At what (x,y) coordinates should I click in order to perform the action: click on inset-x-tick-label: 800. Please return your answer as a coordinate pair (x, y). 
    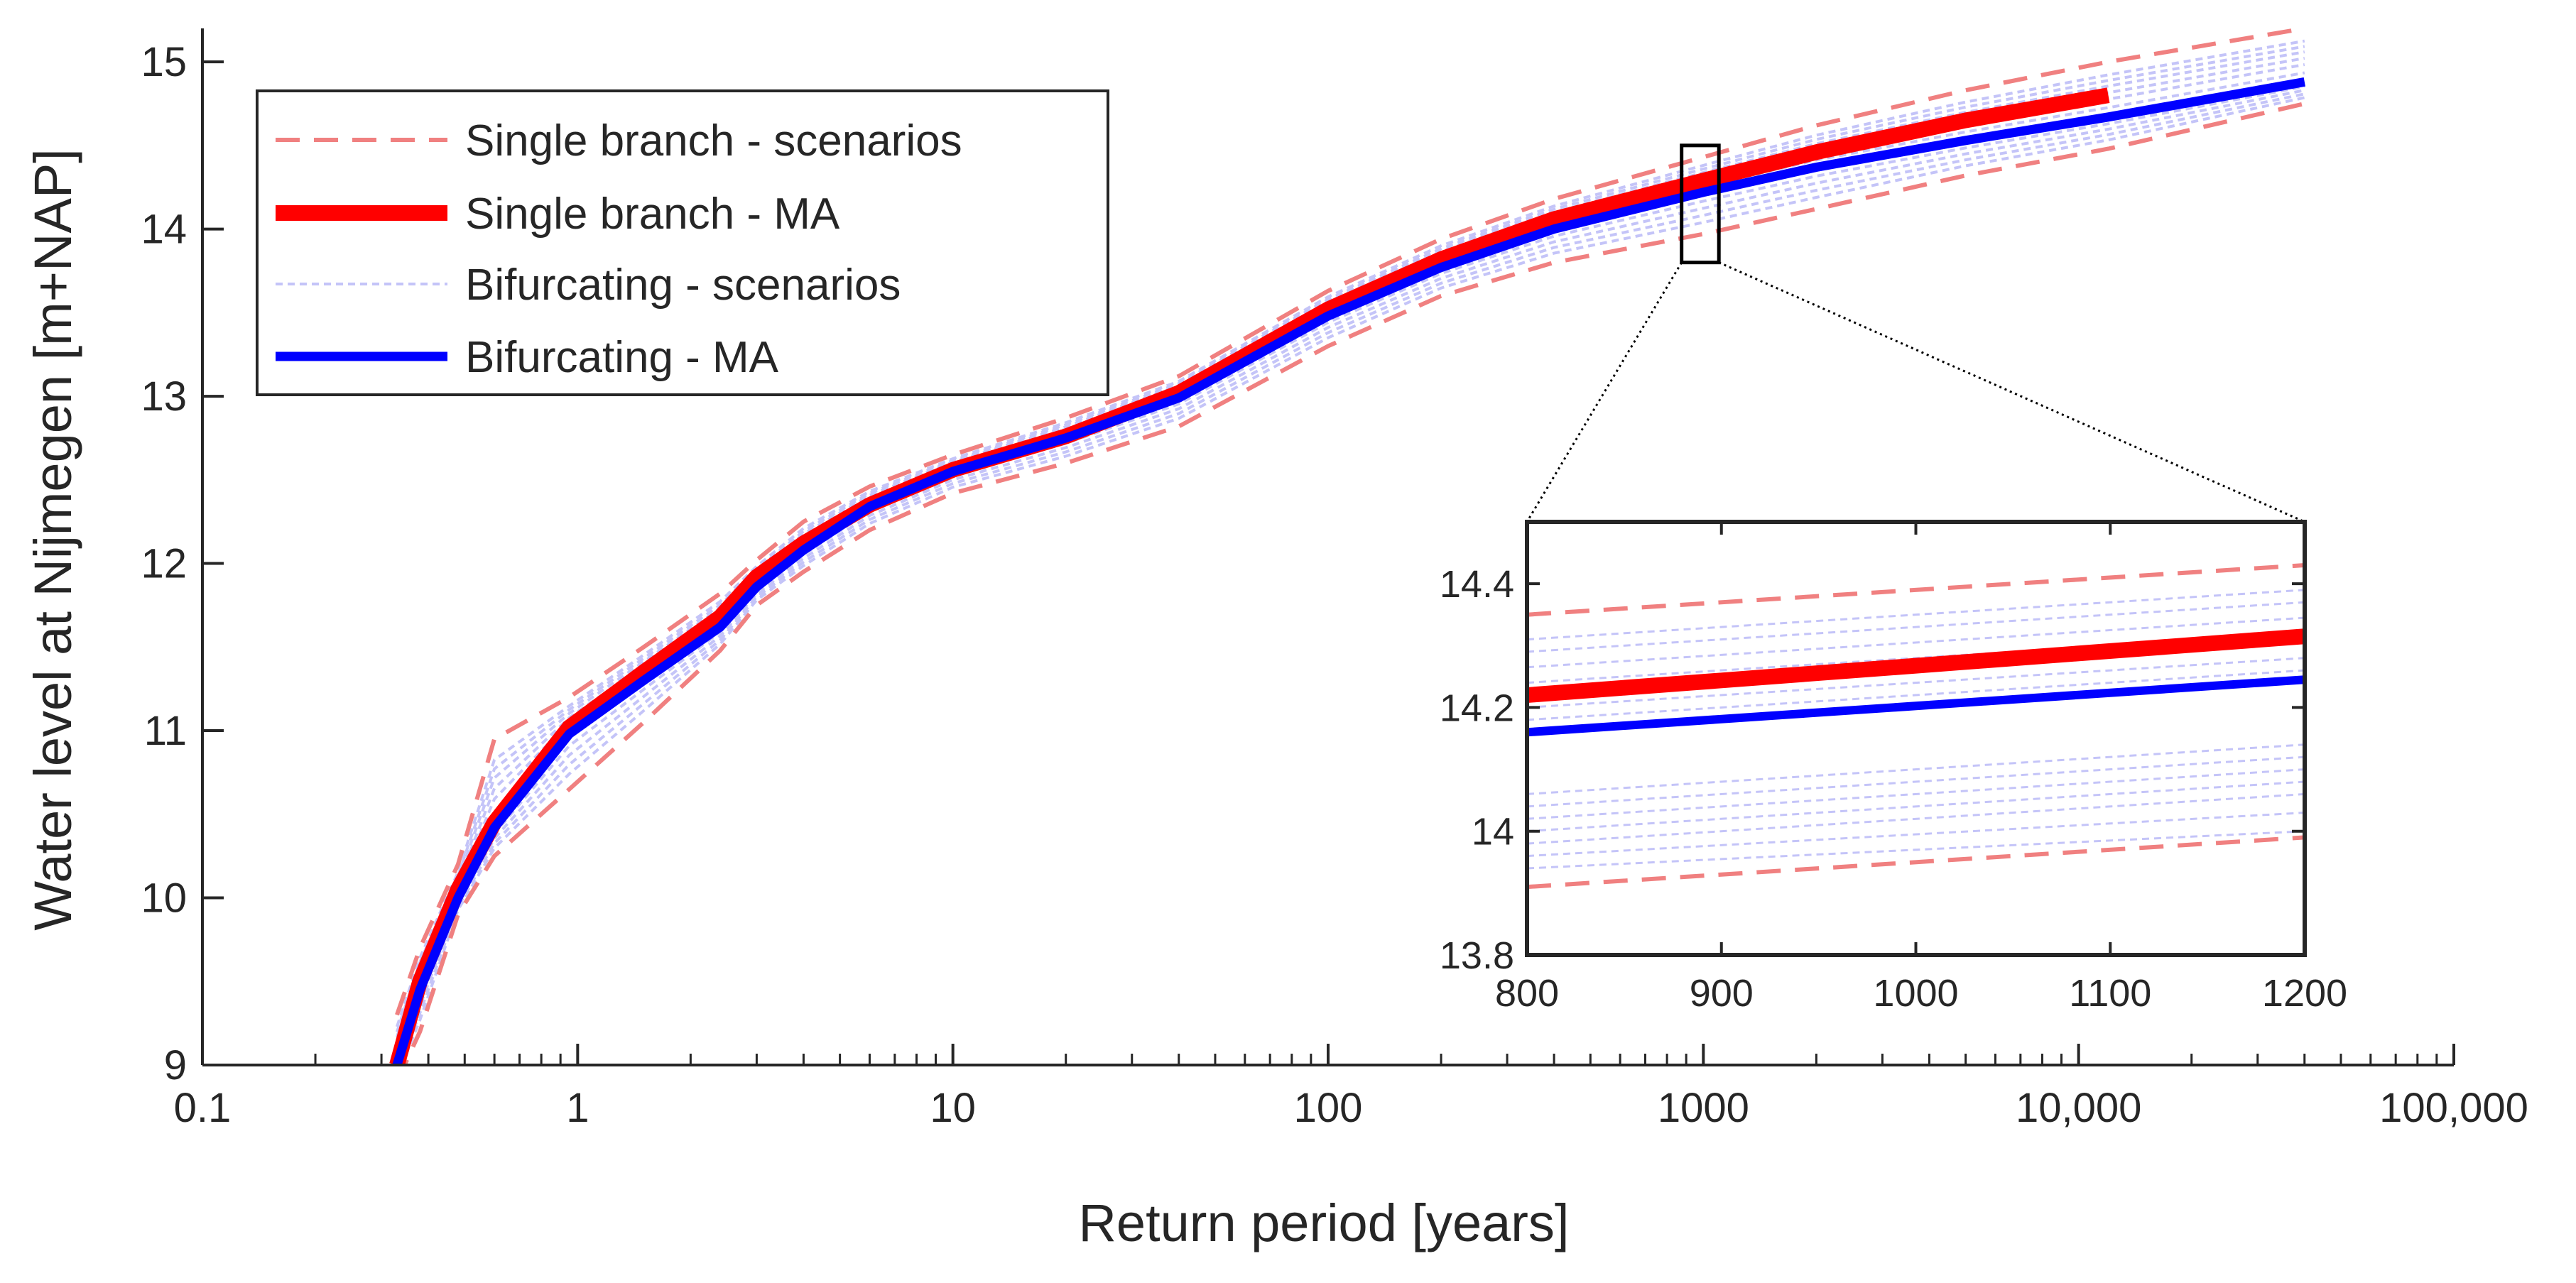
    Looking at the image, I should click on (1527, 993).